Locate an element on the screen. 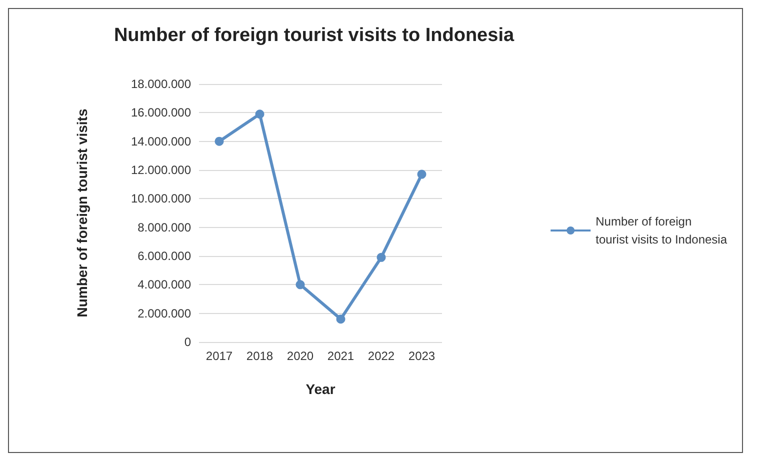 The image size is (757, 467). y-tick-label: 14.000.000 is located at coordinates (161, 141).